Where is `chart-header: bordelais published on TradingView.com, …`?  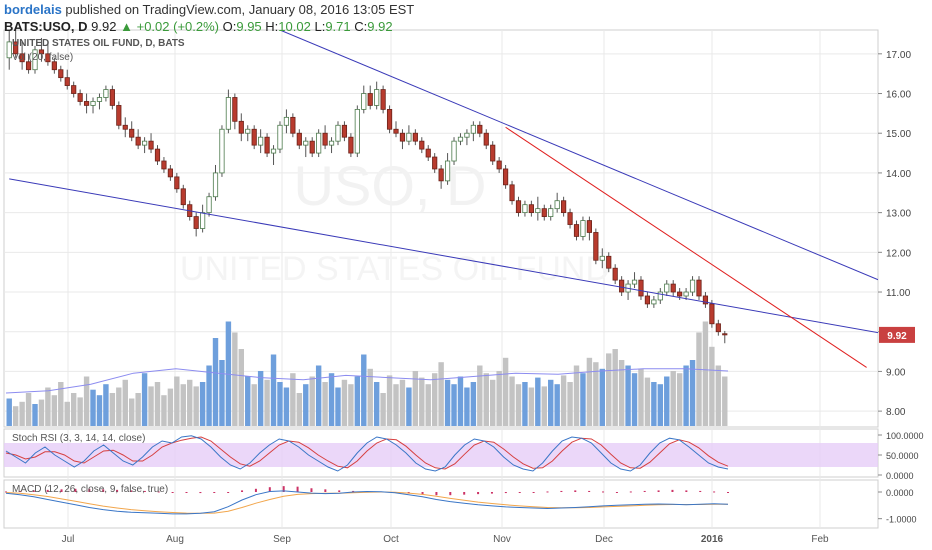
chart-header: bordelais published on TradingView.com, … is located at coordinates (354, 18).